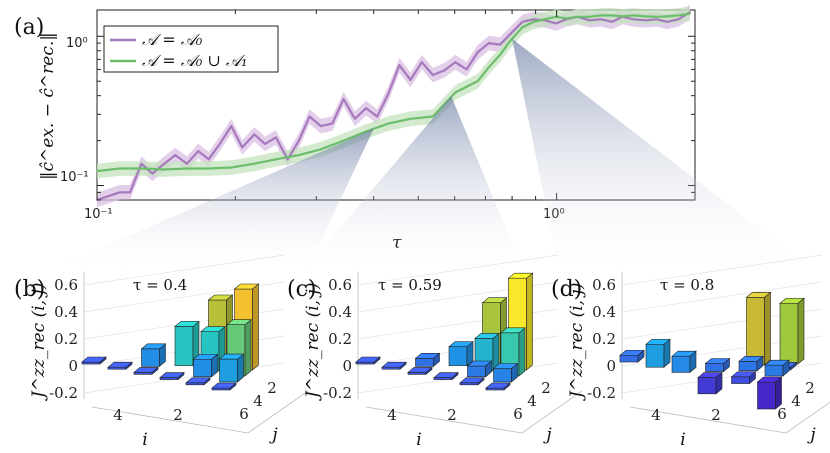 The width and height of the screenshot is (830, 453). I want to click on z-tick-label: 0.6, so click(604, 285).